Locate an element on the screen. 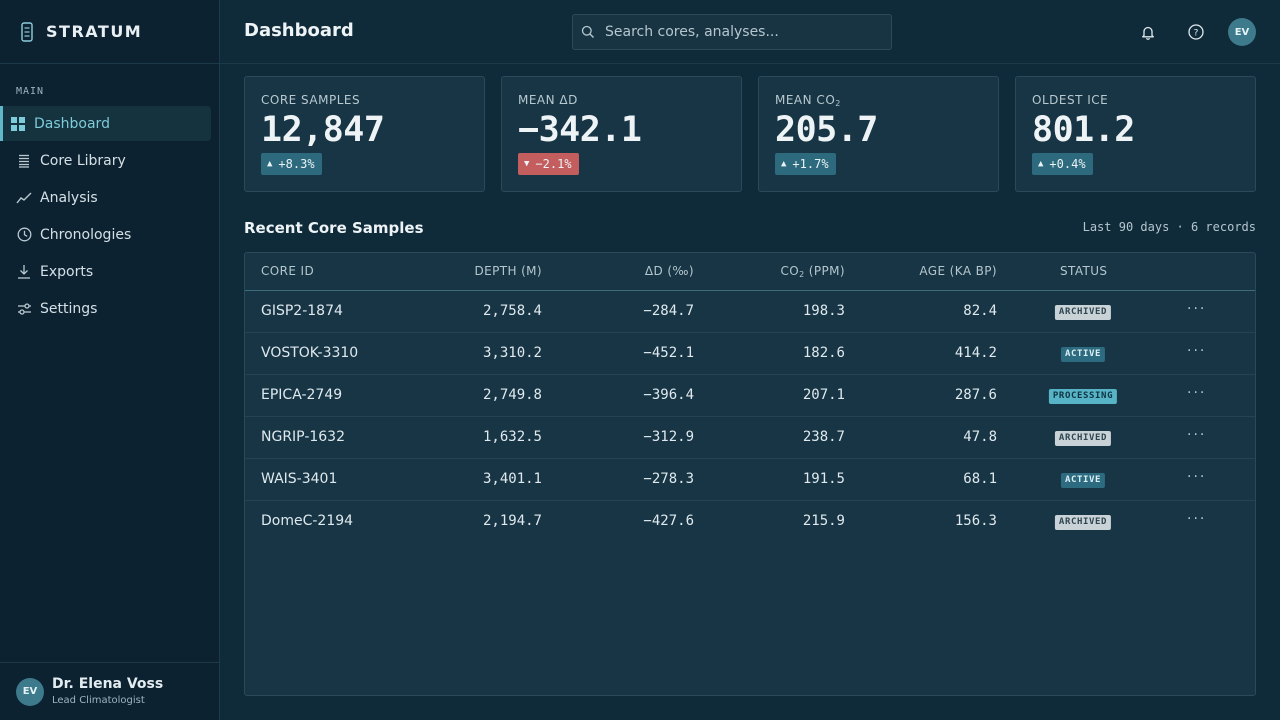  status-badge: PROCESSING is located at coordinates (1083, 396).